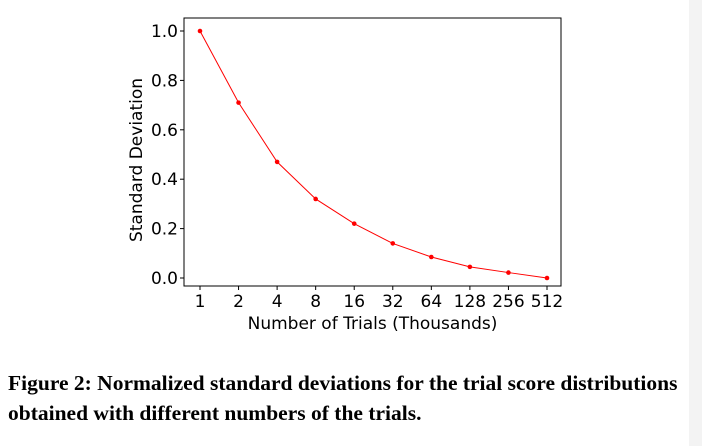  What do you see at coordinates (238, 302) in the screenshot?
I see `x-tick-label: 2` at bounding box center [238, 302].